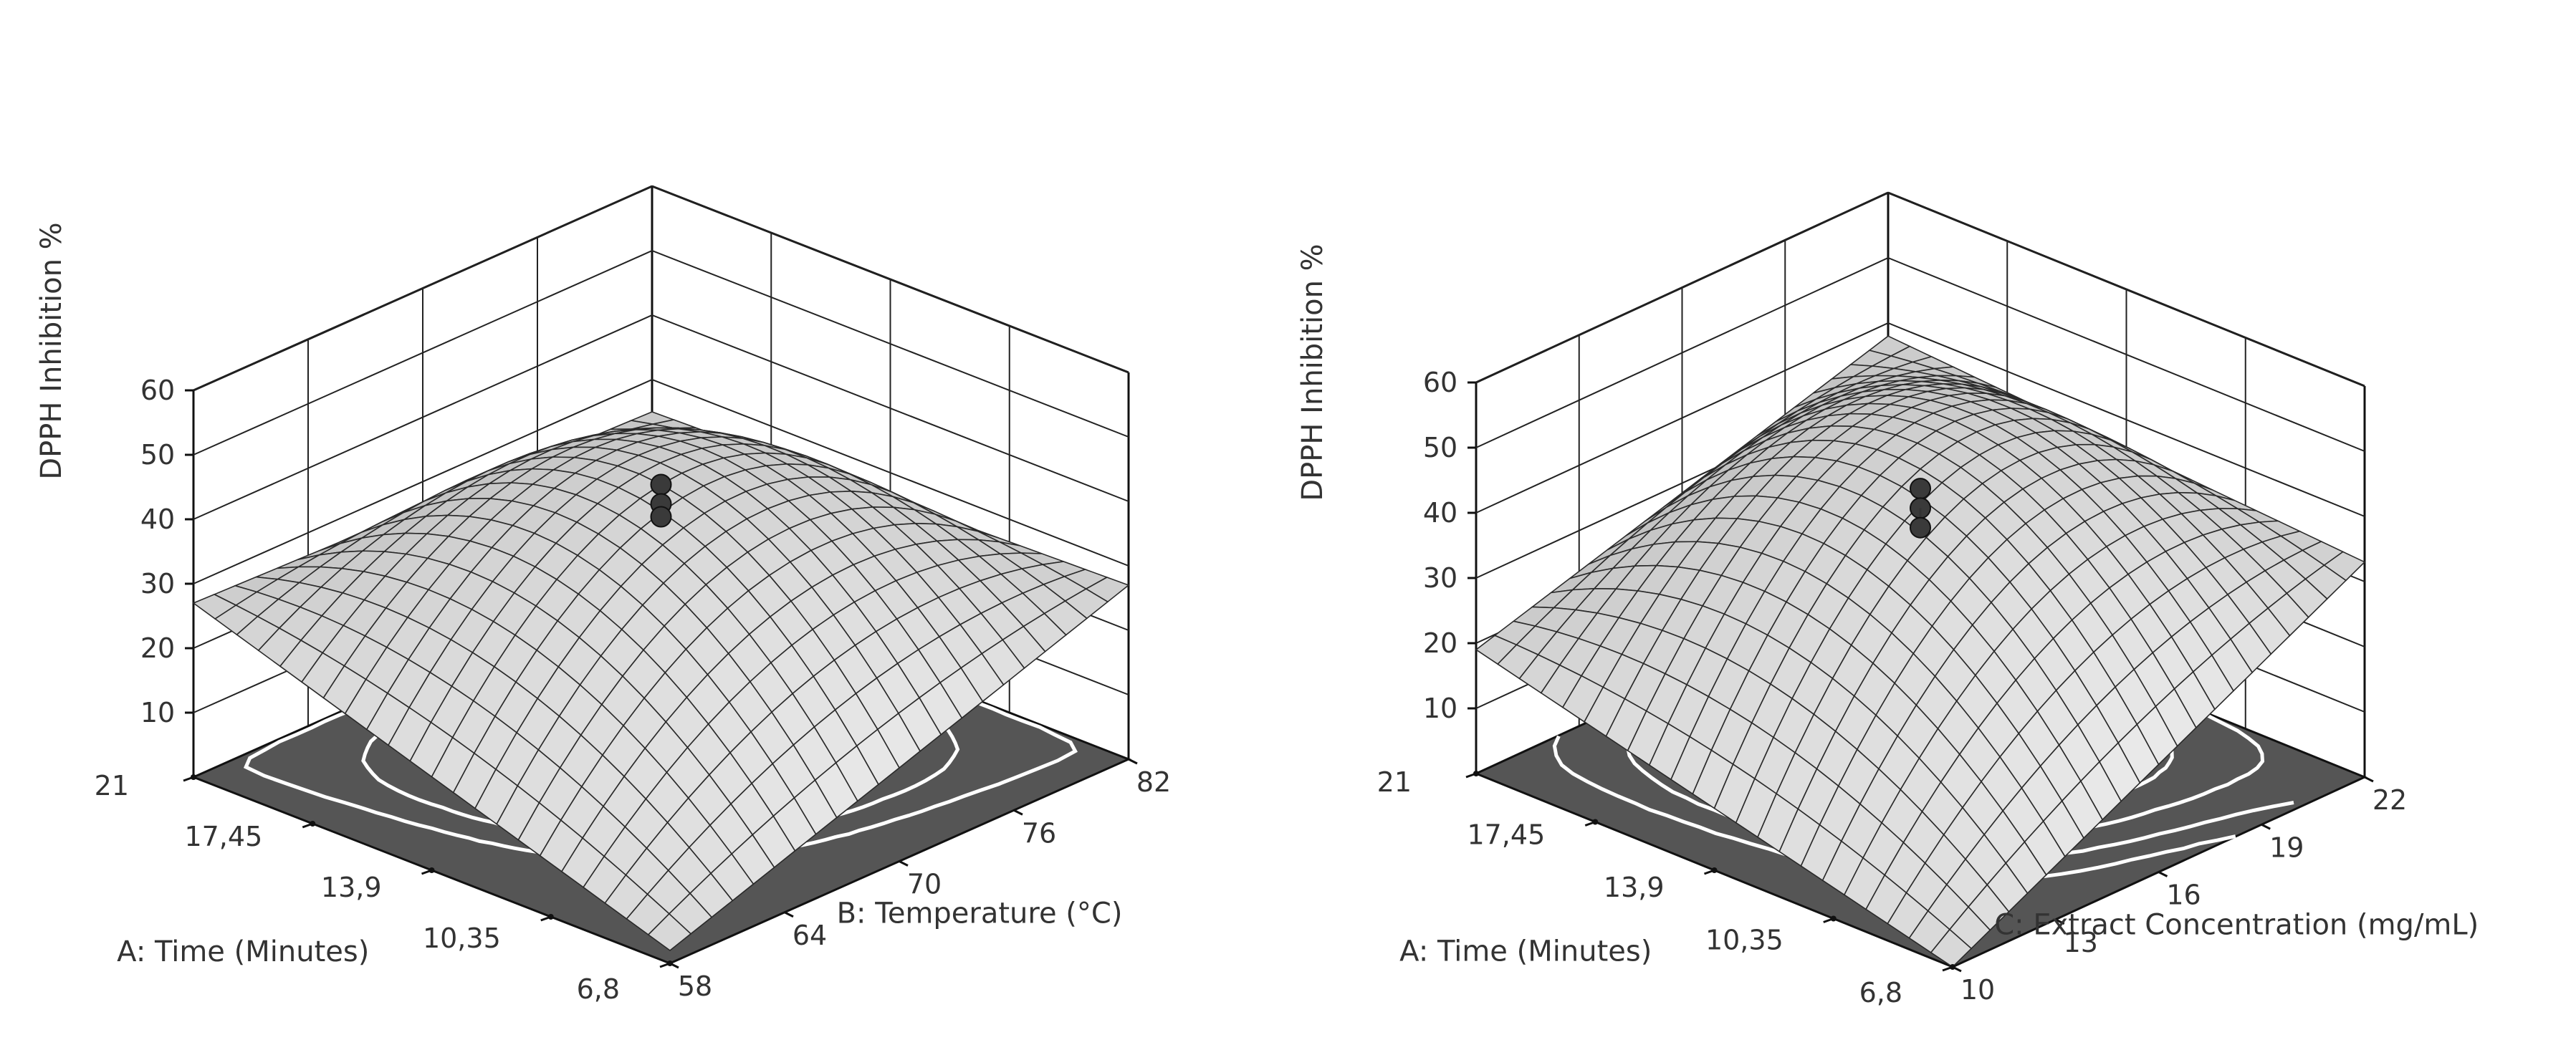 This screenshot has width=2576, height=1045. What do you see at coordinates (2389, 800) in the screenshot?
I see `y-tick-label: 22` at bounding box center [2389, 800].